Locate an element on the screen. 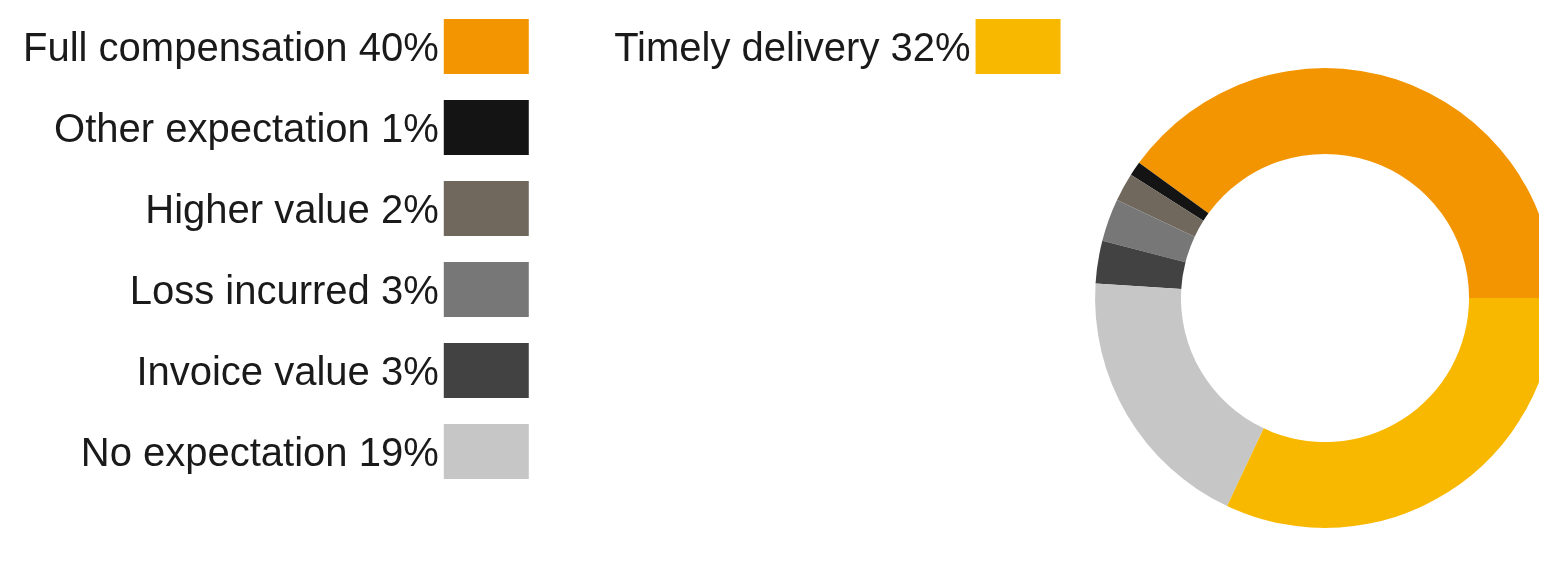 Image resolution: width=1547 pixels, height=570 pixels. legend-label: Invoice value 3% is located at coordinates (287, 370).